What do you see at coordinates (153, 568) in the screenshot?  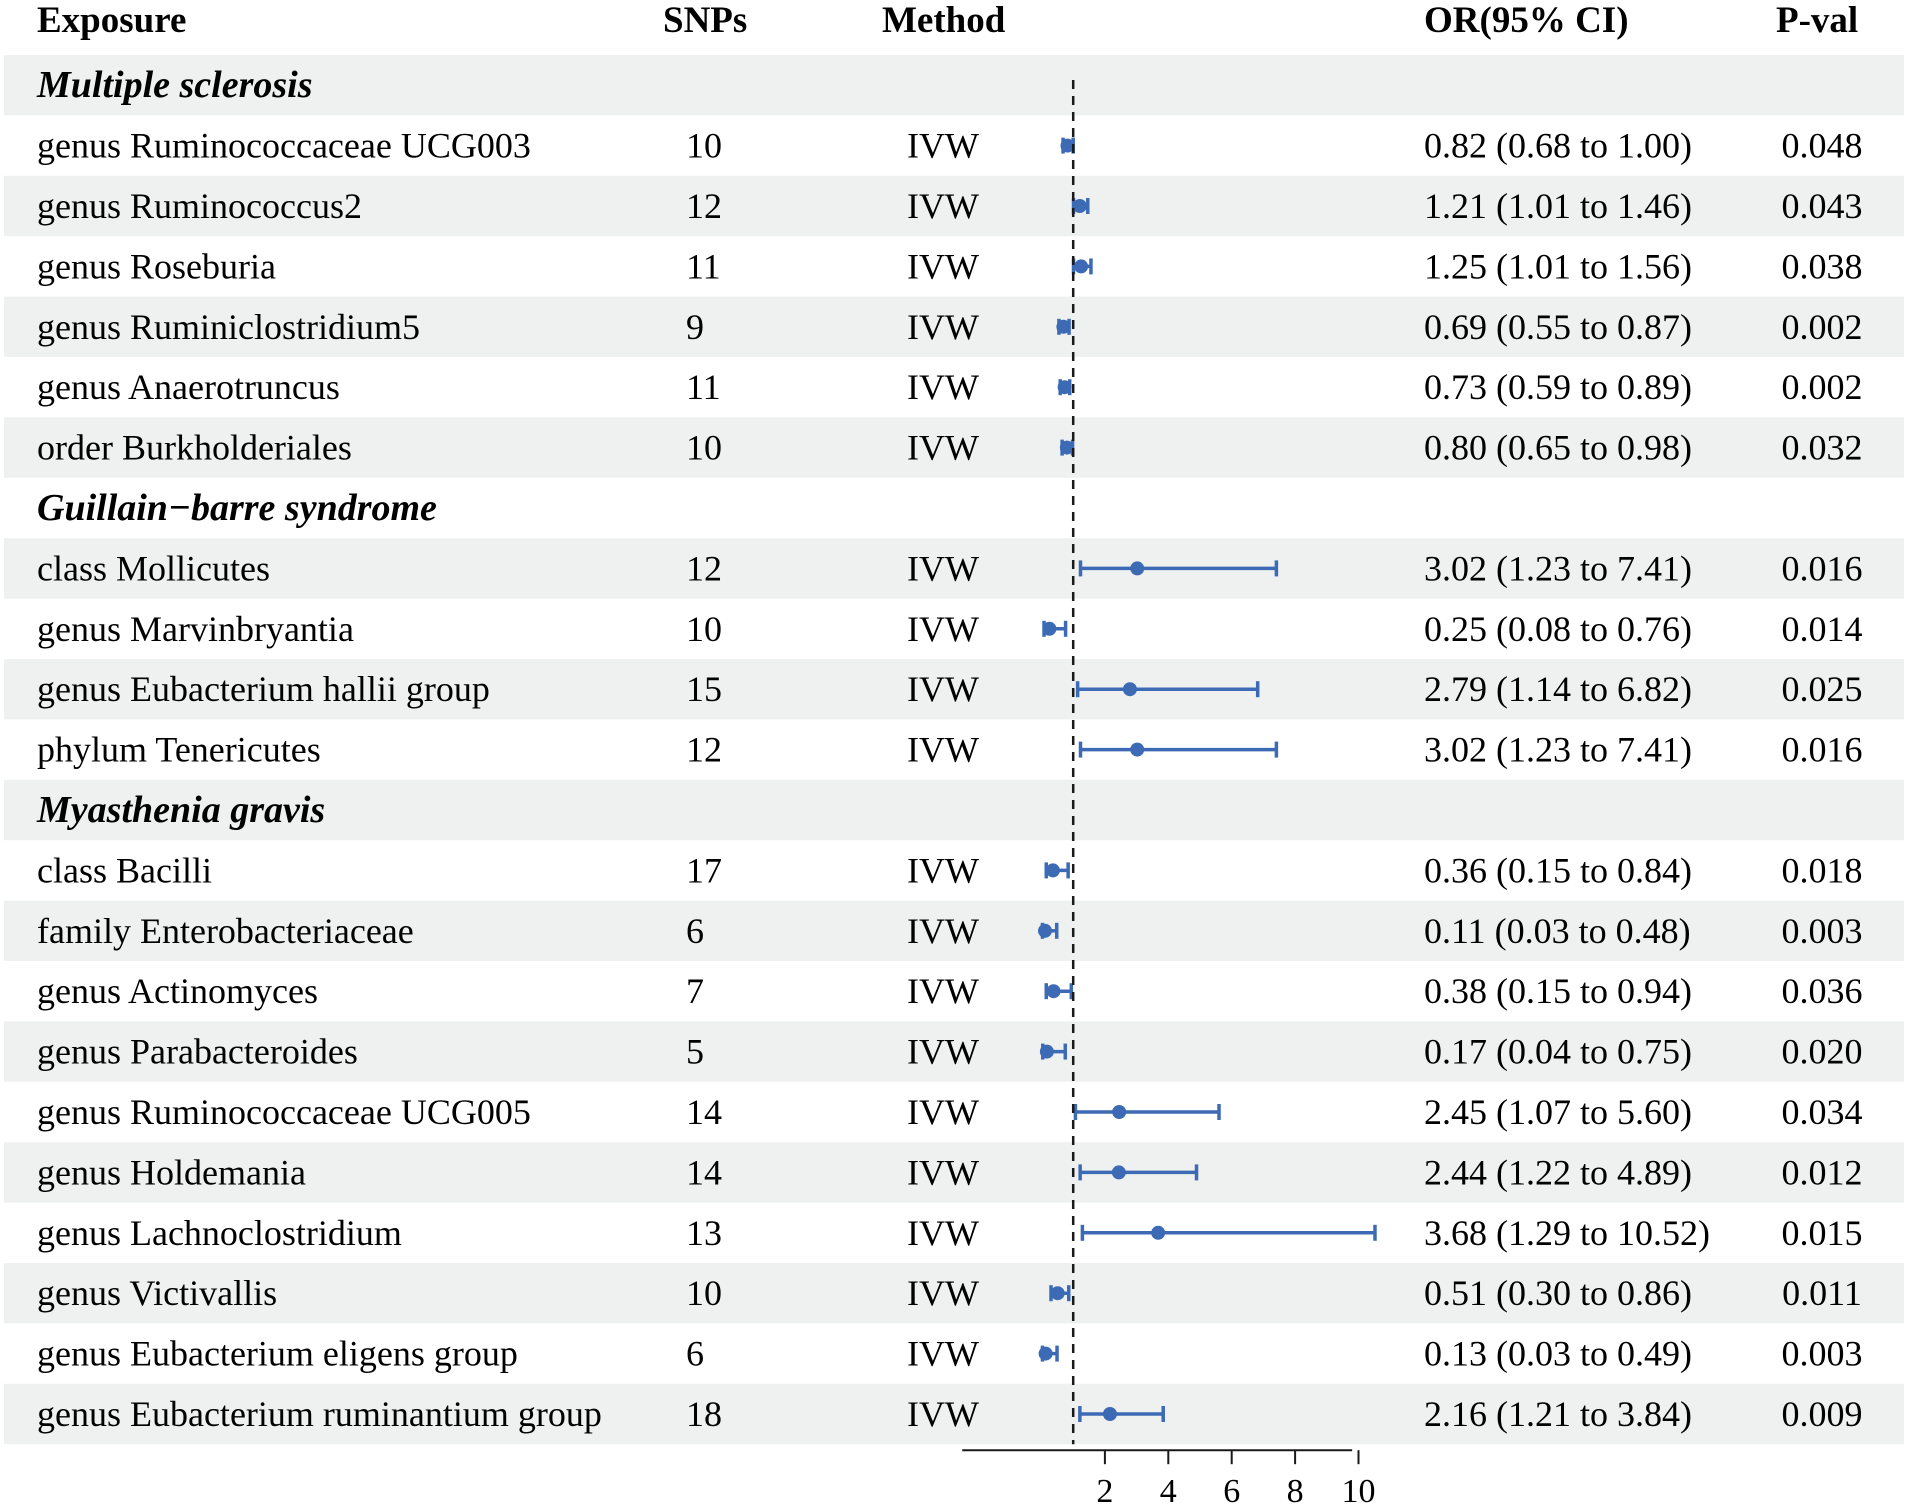 I see `exposure-label: class Mollicutes` at bounding box center [153, 568].